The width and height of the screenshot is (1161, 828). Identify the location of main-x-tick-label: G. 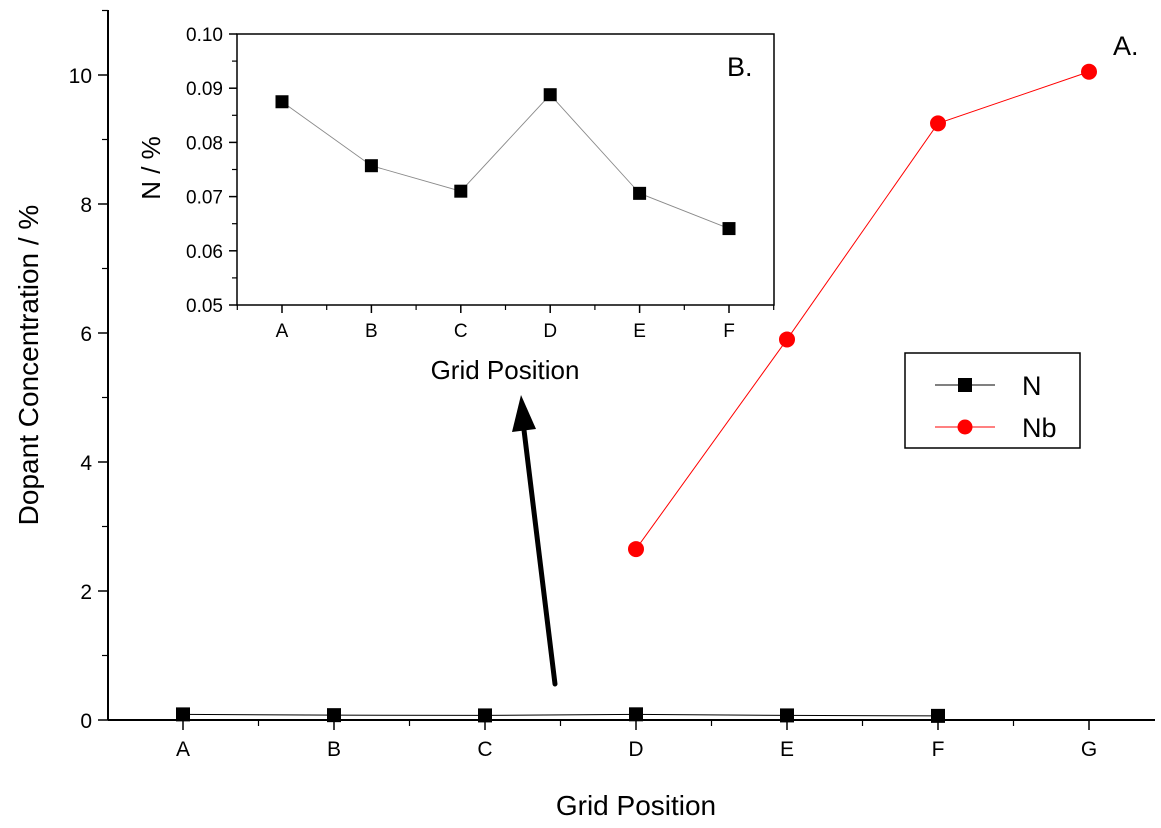
(1089, 749).